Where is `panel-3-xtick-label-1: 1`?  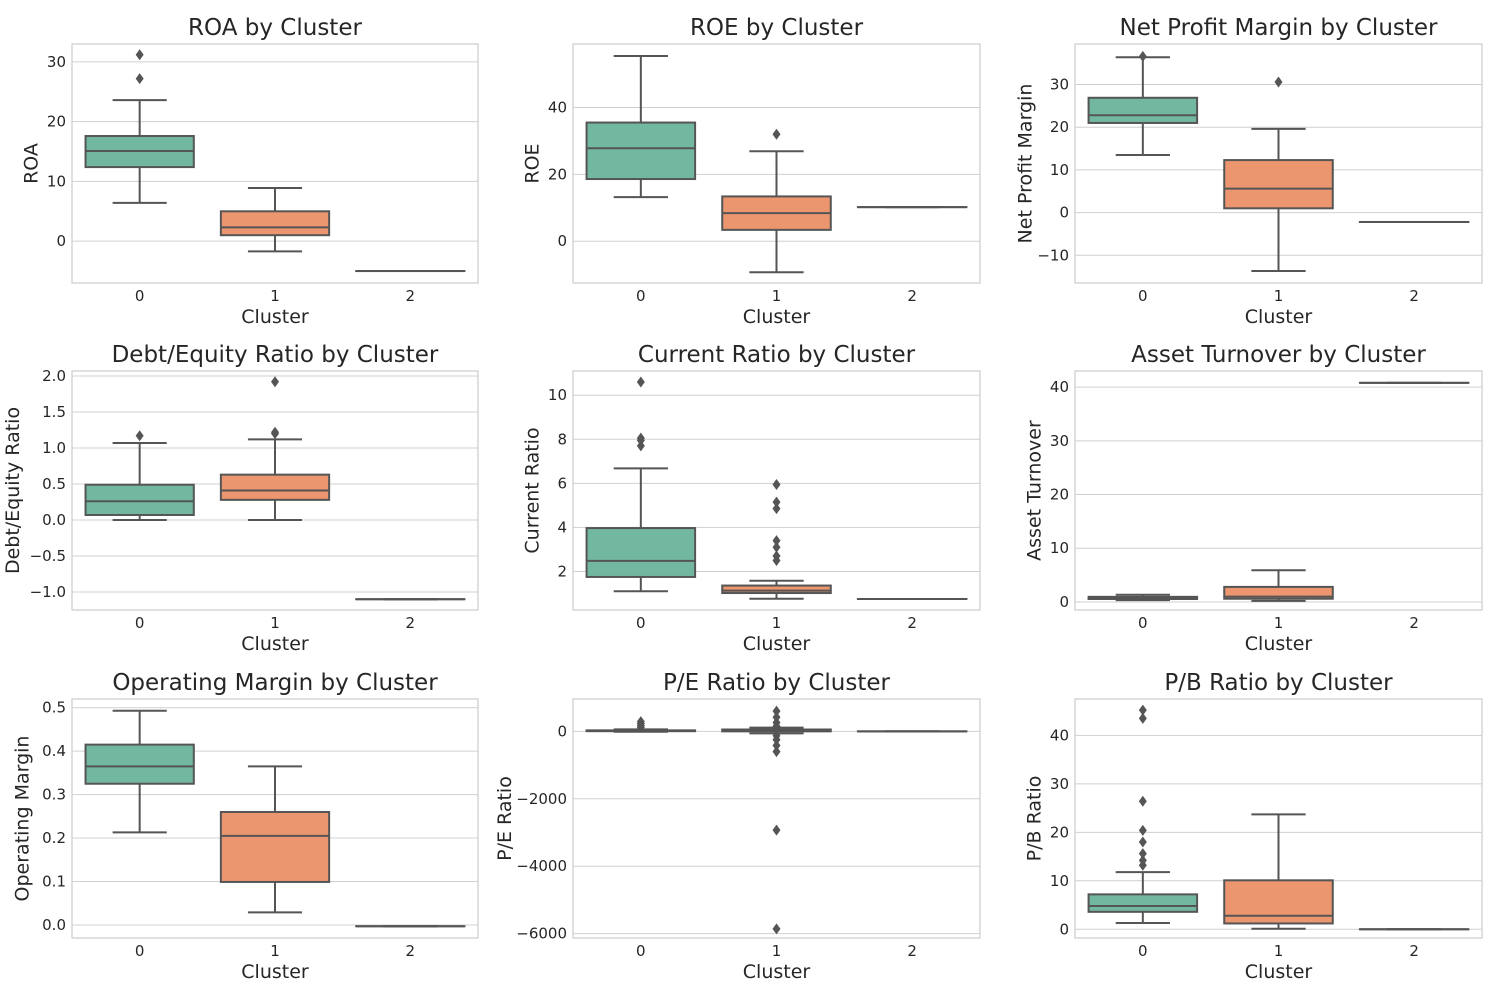
panel-3-xtick-label-1: 1 is located at coordinates (275, 623).